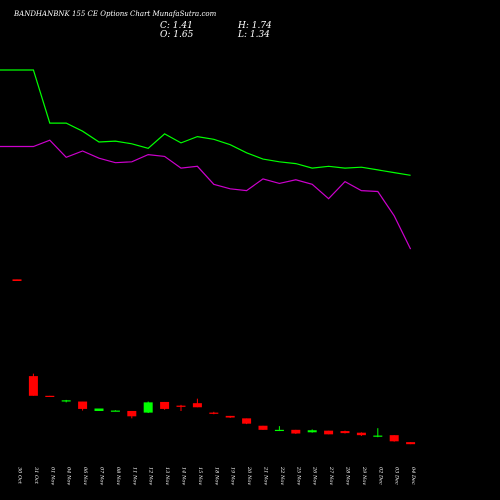 Image resolution: width=500 pixels, height=500 pixels. Describe the element at coordinates (255, 26) in the screenshot. I see `high-value: H: 1.74` at that location.